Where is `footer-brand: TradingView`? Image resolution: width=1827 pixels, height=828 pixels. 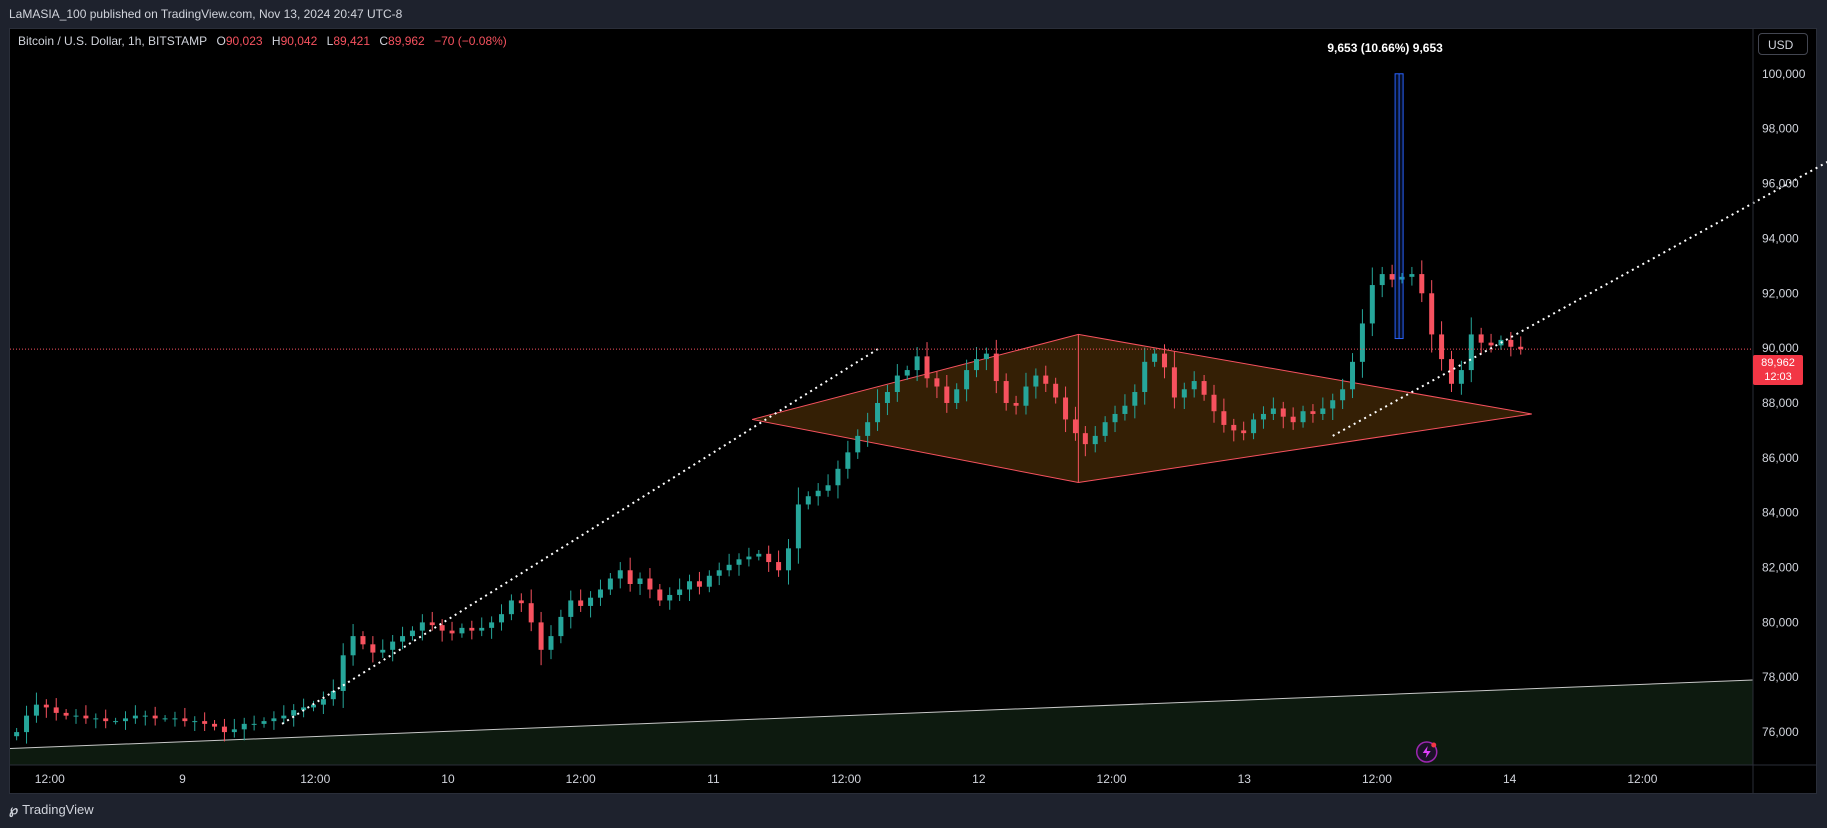 footer-brand: TradingView is located at coordinates (58, 809).